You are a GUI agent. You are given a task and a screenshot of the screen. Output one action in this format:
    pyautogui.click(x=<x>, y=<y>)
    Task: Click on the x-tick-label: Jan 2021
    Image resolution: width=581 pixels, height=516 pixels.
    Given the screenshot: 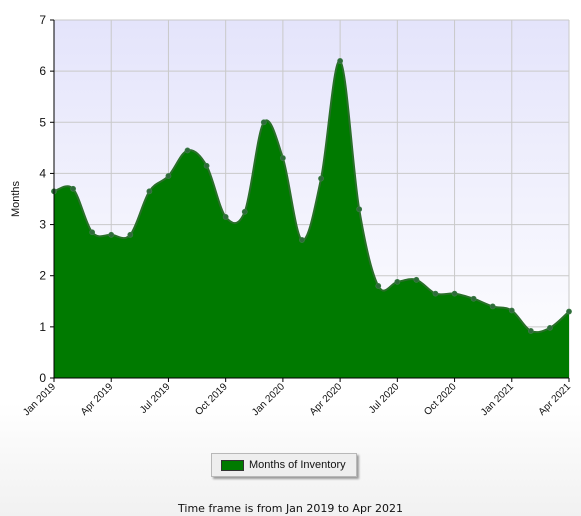 What is the action you would take?
    pyautogui.click(x=497, y=399)
    